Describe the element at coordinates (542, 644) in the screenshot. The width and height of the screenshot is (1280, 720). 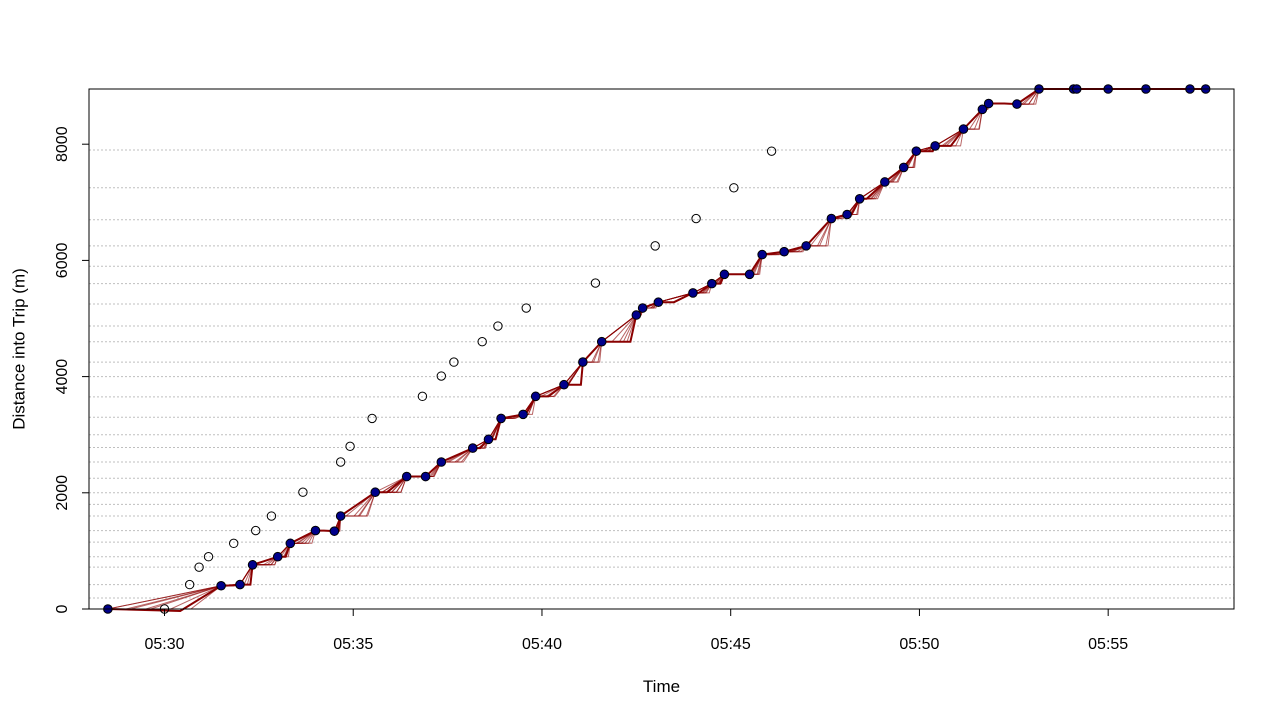
I see `x-tick-label: 05:40` at that location.